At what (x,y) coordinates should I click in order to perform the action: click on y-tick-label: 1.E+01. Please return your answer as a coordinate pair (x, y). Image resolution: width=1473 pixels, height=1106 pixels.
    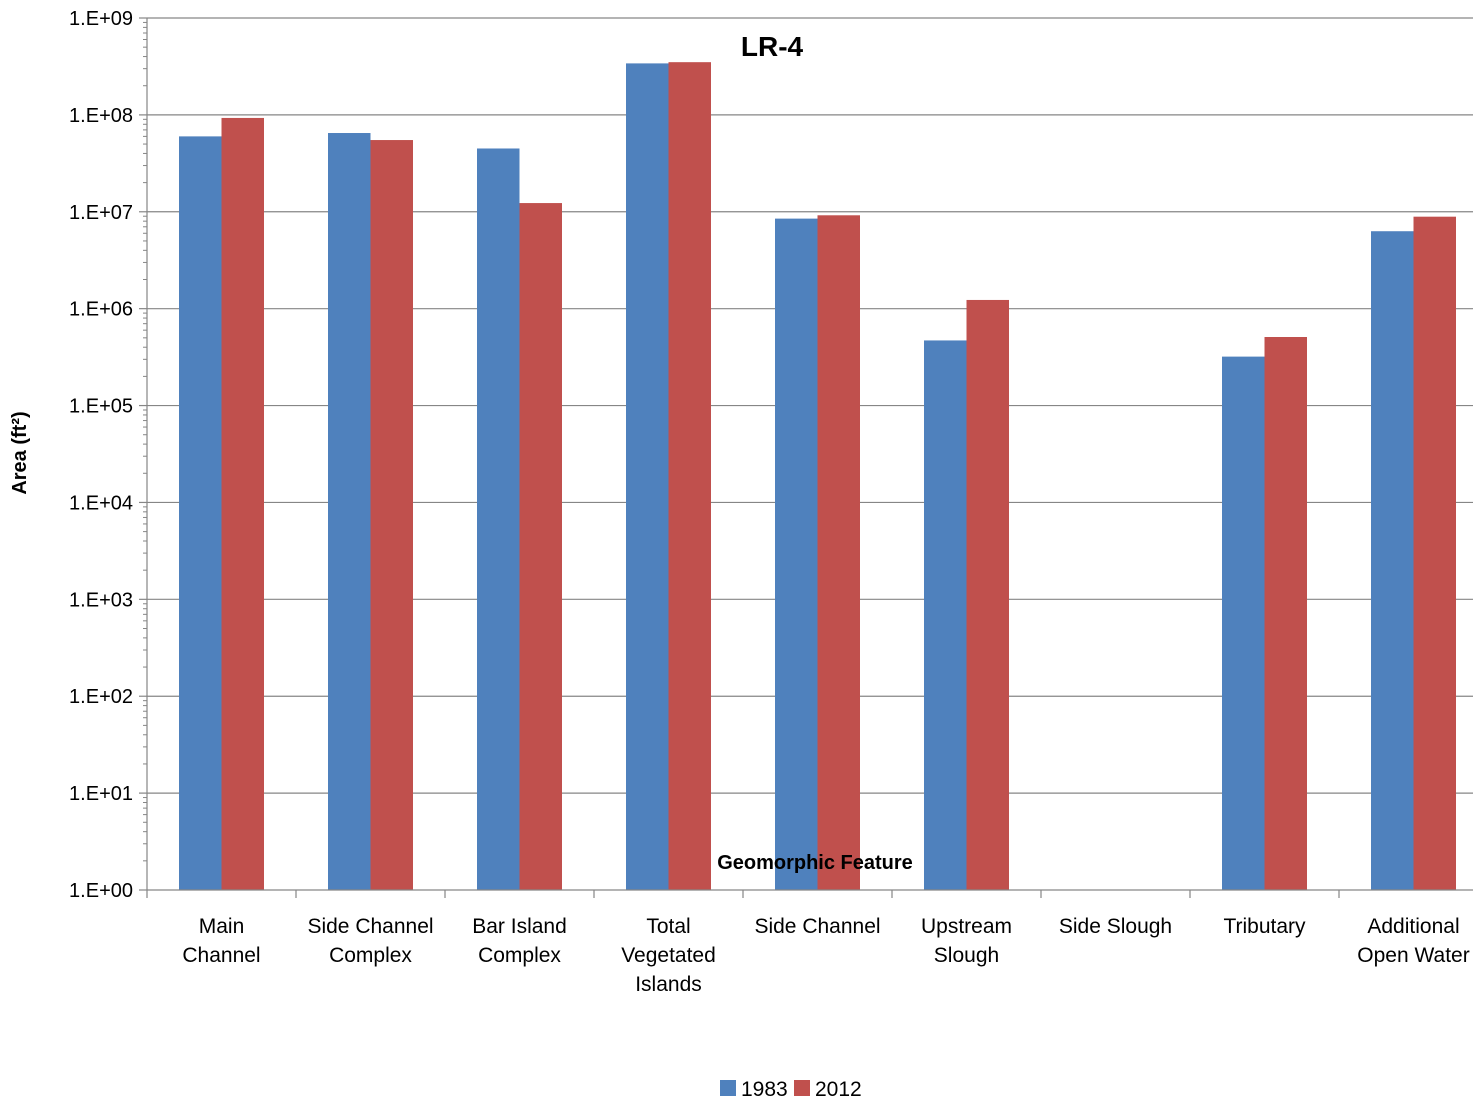
    Looking at the image, I should click on (101, 794).